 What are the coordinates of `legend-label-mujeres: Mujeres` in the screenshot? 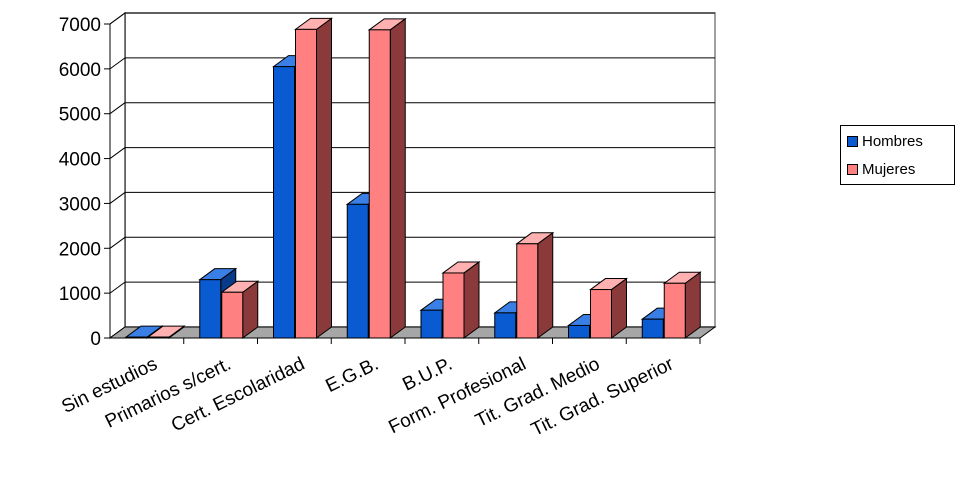 It's located at (889, 169).